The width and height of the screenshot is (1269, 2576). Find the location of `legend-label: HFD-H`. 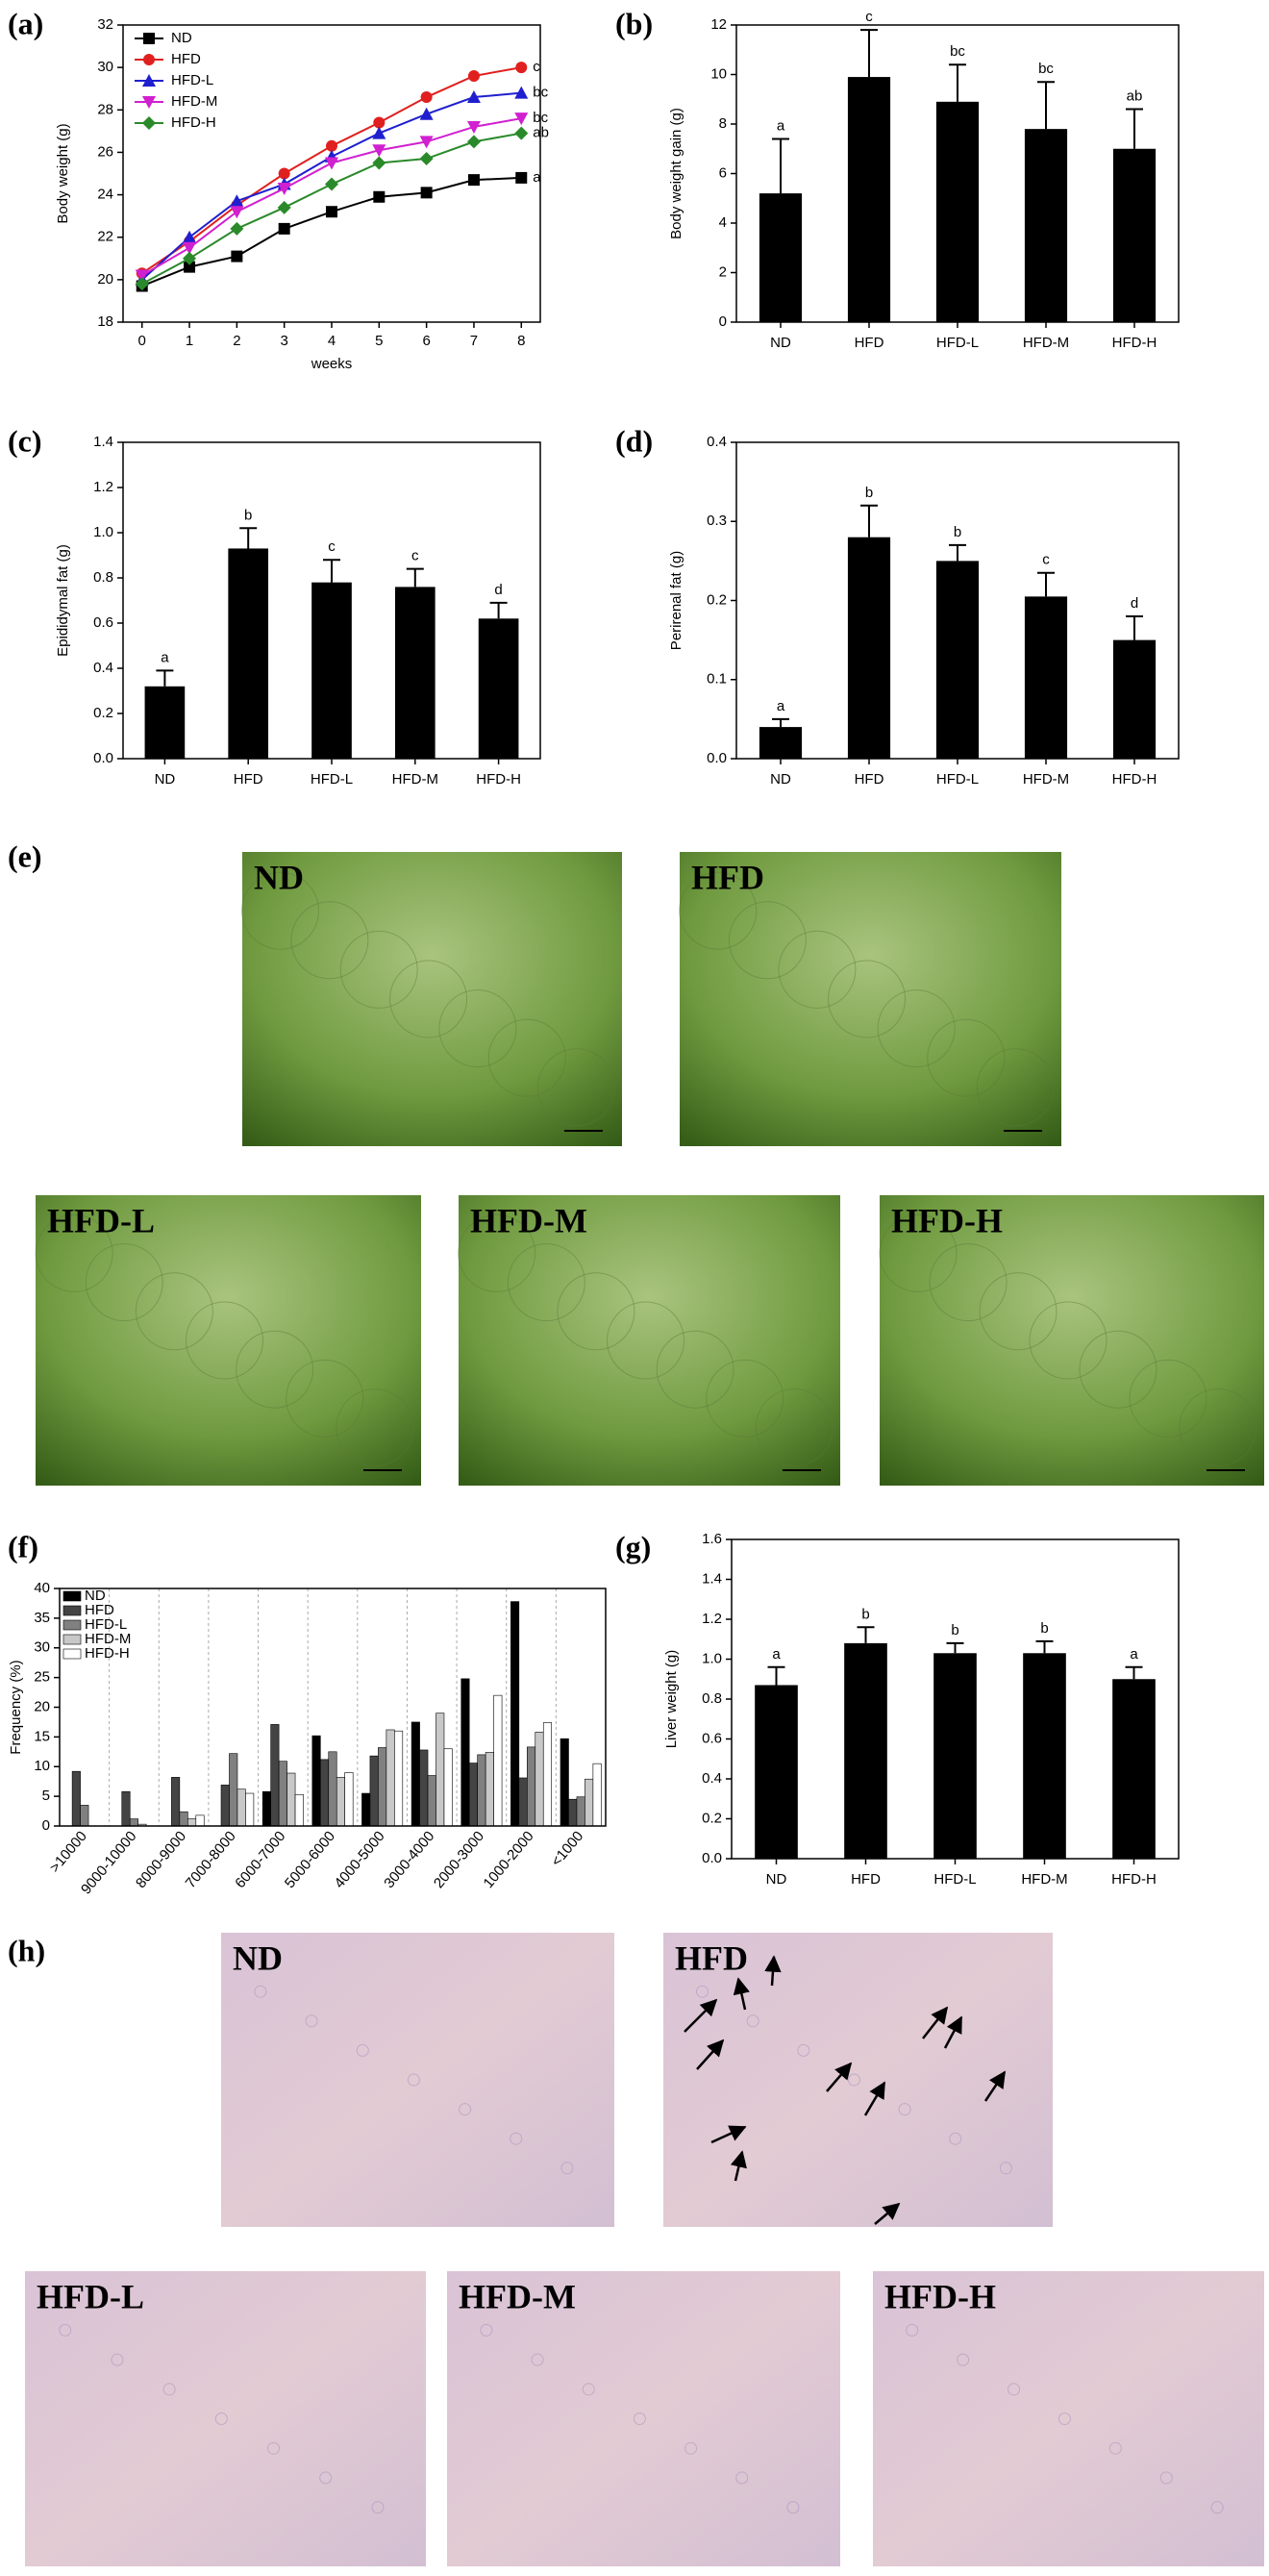

legend-label: HFD-H is located at coordinates (107, 1653).